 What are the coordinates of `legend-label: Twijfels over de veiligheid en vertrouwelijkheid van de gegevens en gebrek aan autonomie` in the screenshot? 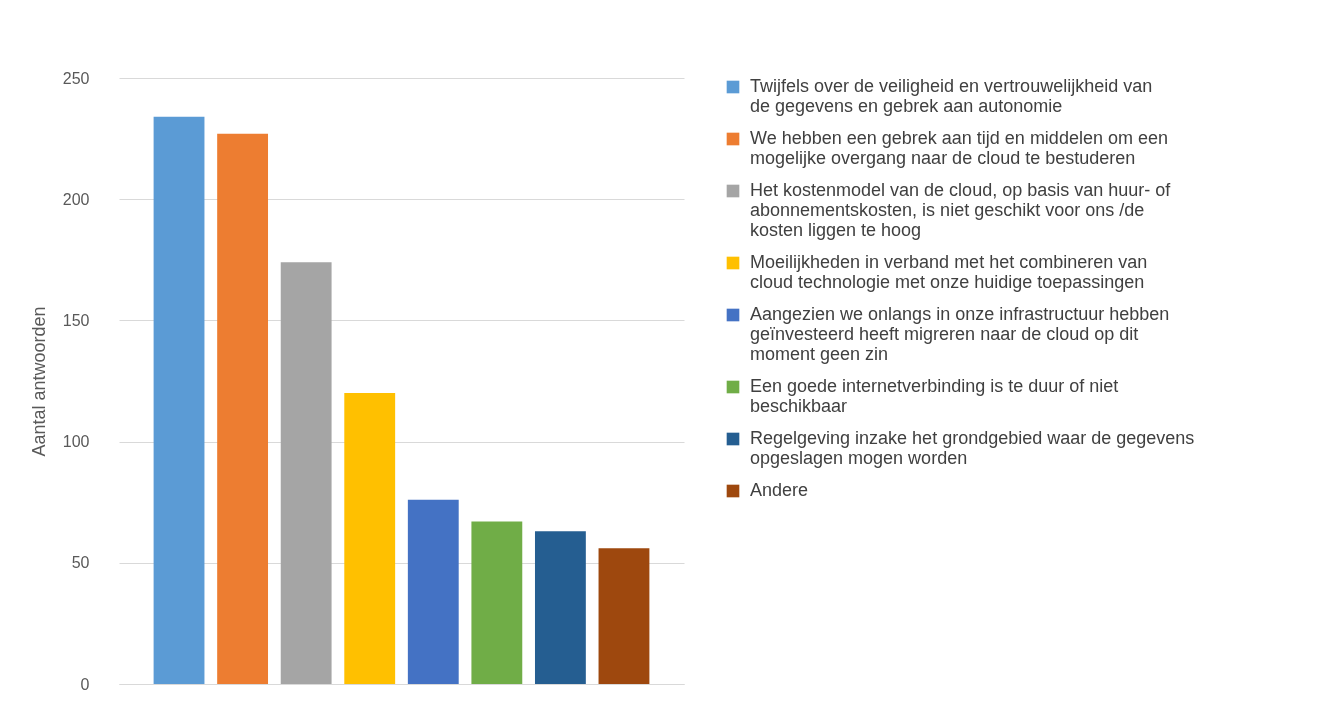 It's located at (951, 96).